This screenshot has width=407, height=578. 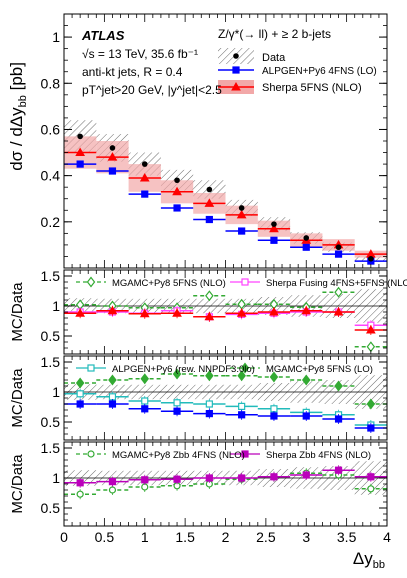 I want to click on x-tick-label: 3, so click(x=306, y=537).